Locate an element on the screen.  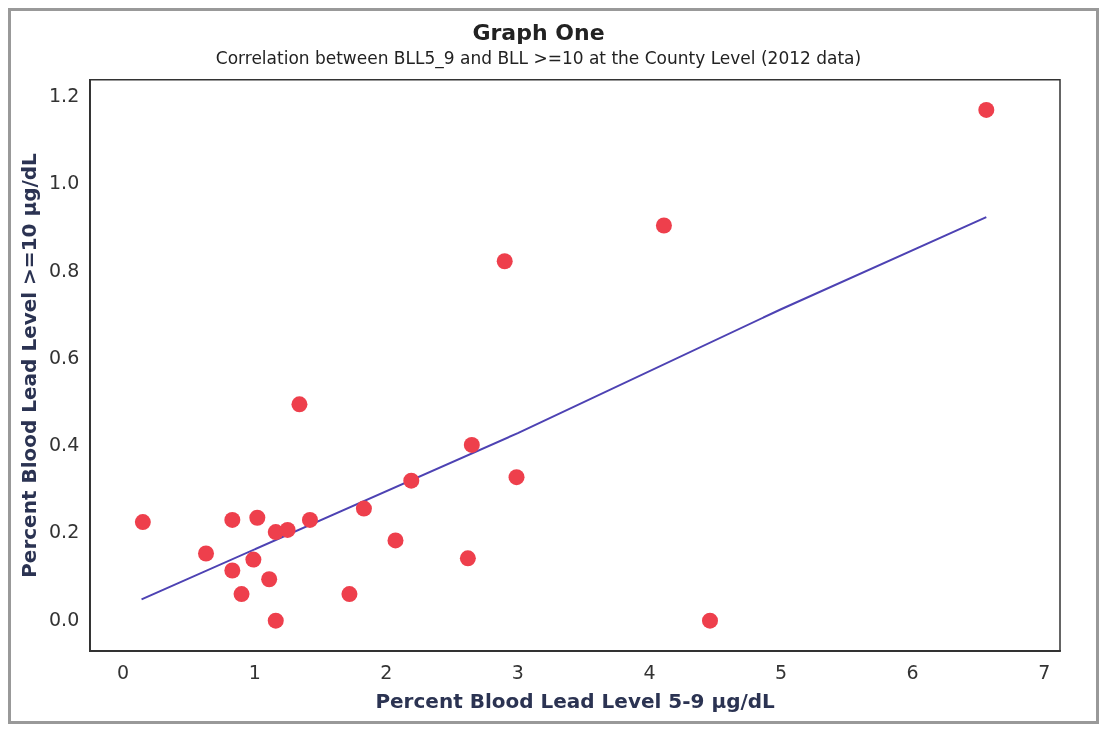
x-axis-title: Percent Blood Lead Level 5-9 µg/dL is located at coordinates (575, 701).